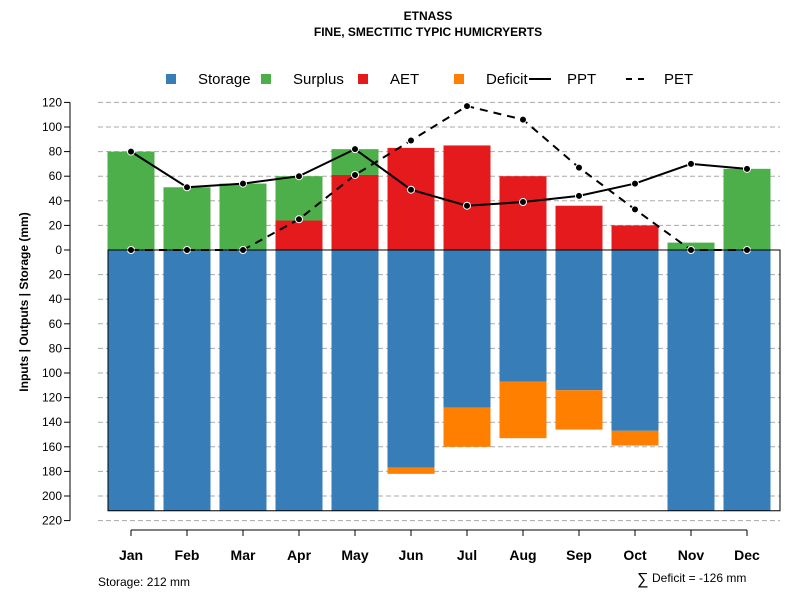  What do you see at coordinates (318, 79) in the screenshot?
I see `legend-label-surplus: Surplus` at bounding box center [318, 79].